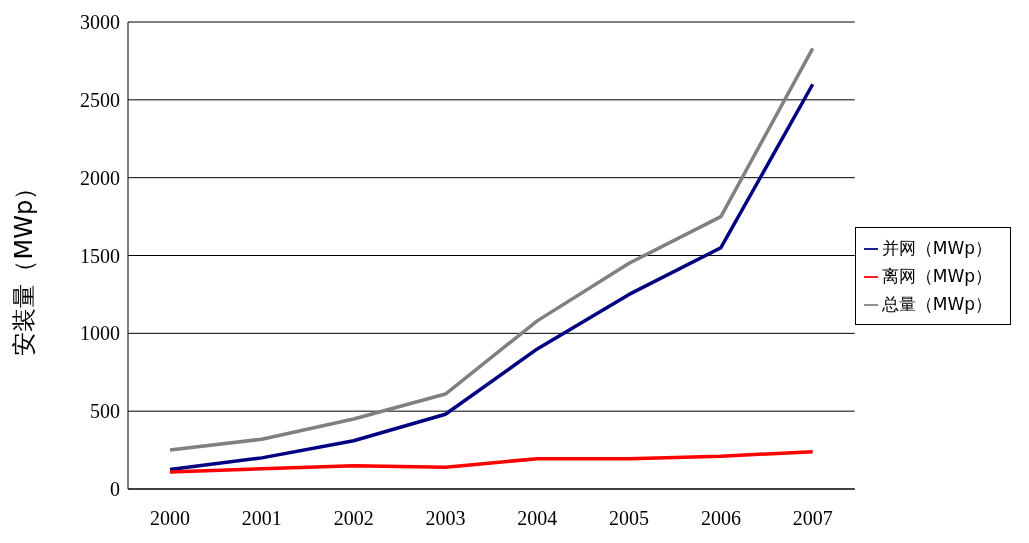 This screenshot has width=1029, height=543. Describe the element at coordinates (261, 518) in the screenshot. I see `x-tick-label: 2001` at that location.